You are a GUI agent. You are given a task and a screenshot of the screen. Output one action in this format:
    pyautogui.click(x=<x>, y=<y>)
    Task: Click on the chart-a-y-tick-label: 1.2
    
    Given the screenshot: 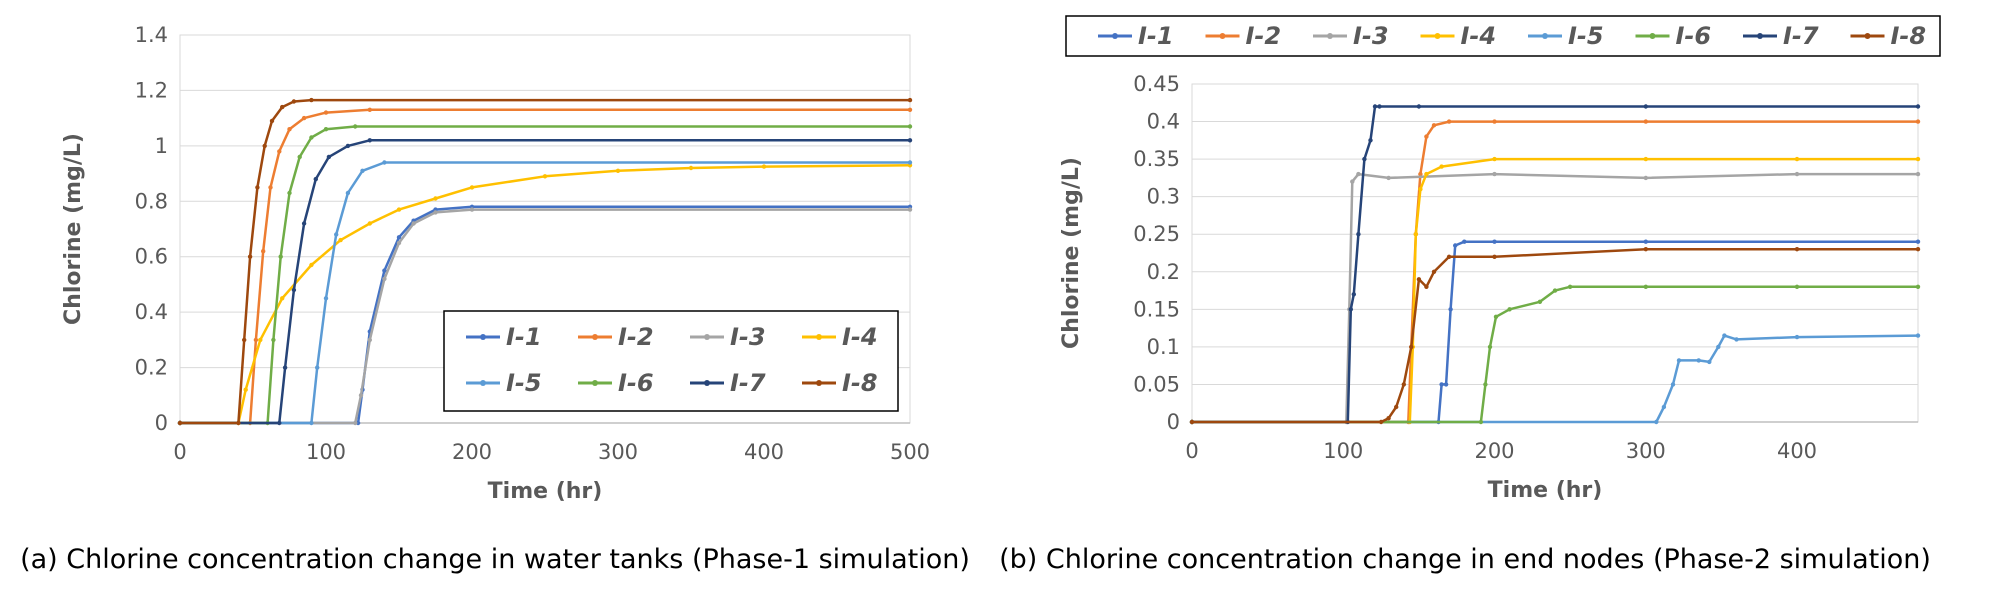 What is the action you would take?
    pyautogui.click(x=151, y=90)
    